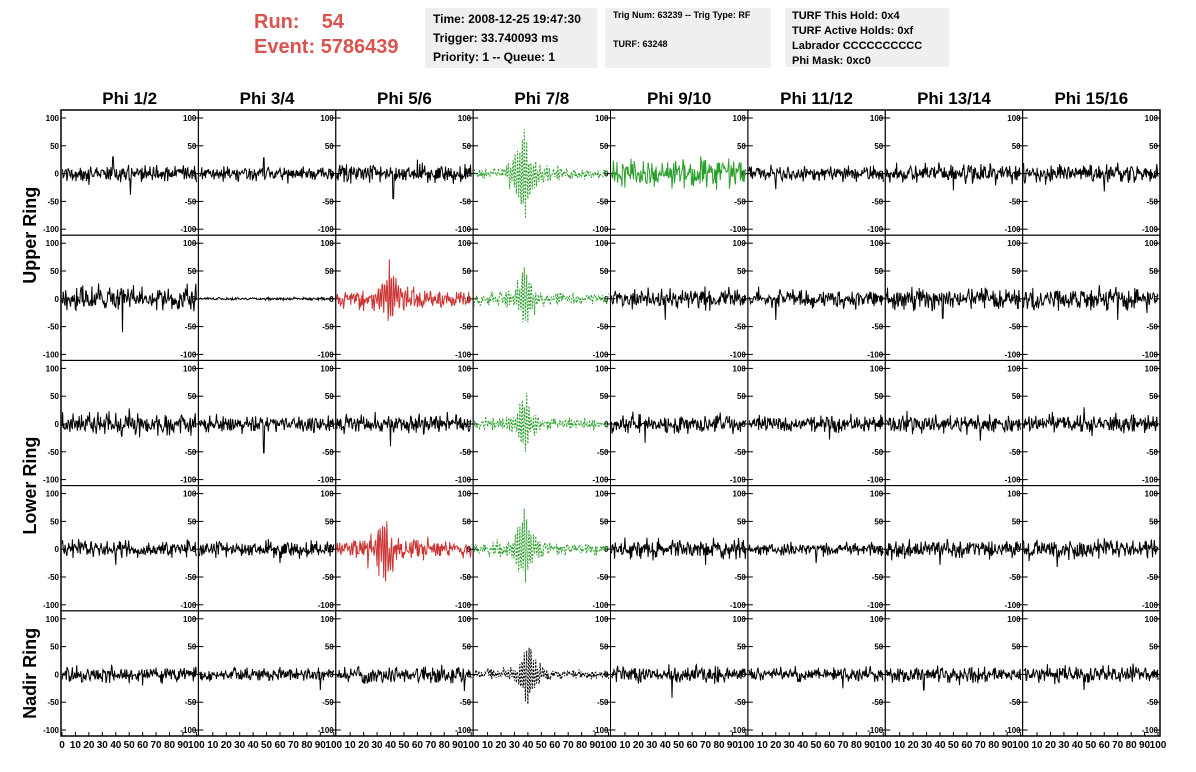 The image size is (1196, 772). What do you see at coordinates (596, 745) in the screenshot?
I see `x-tick-label: 90` at bounding box center [596, 745].